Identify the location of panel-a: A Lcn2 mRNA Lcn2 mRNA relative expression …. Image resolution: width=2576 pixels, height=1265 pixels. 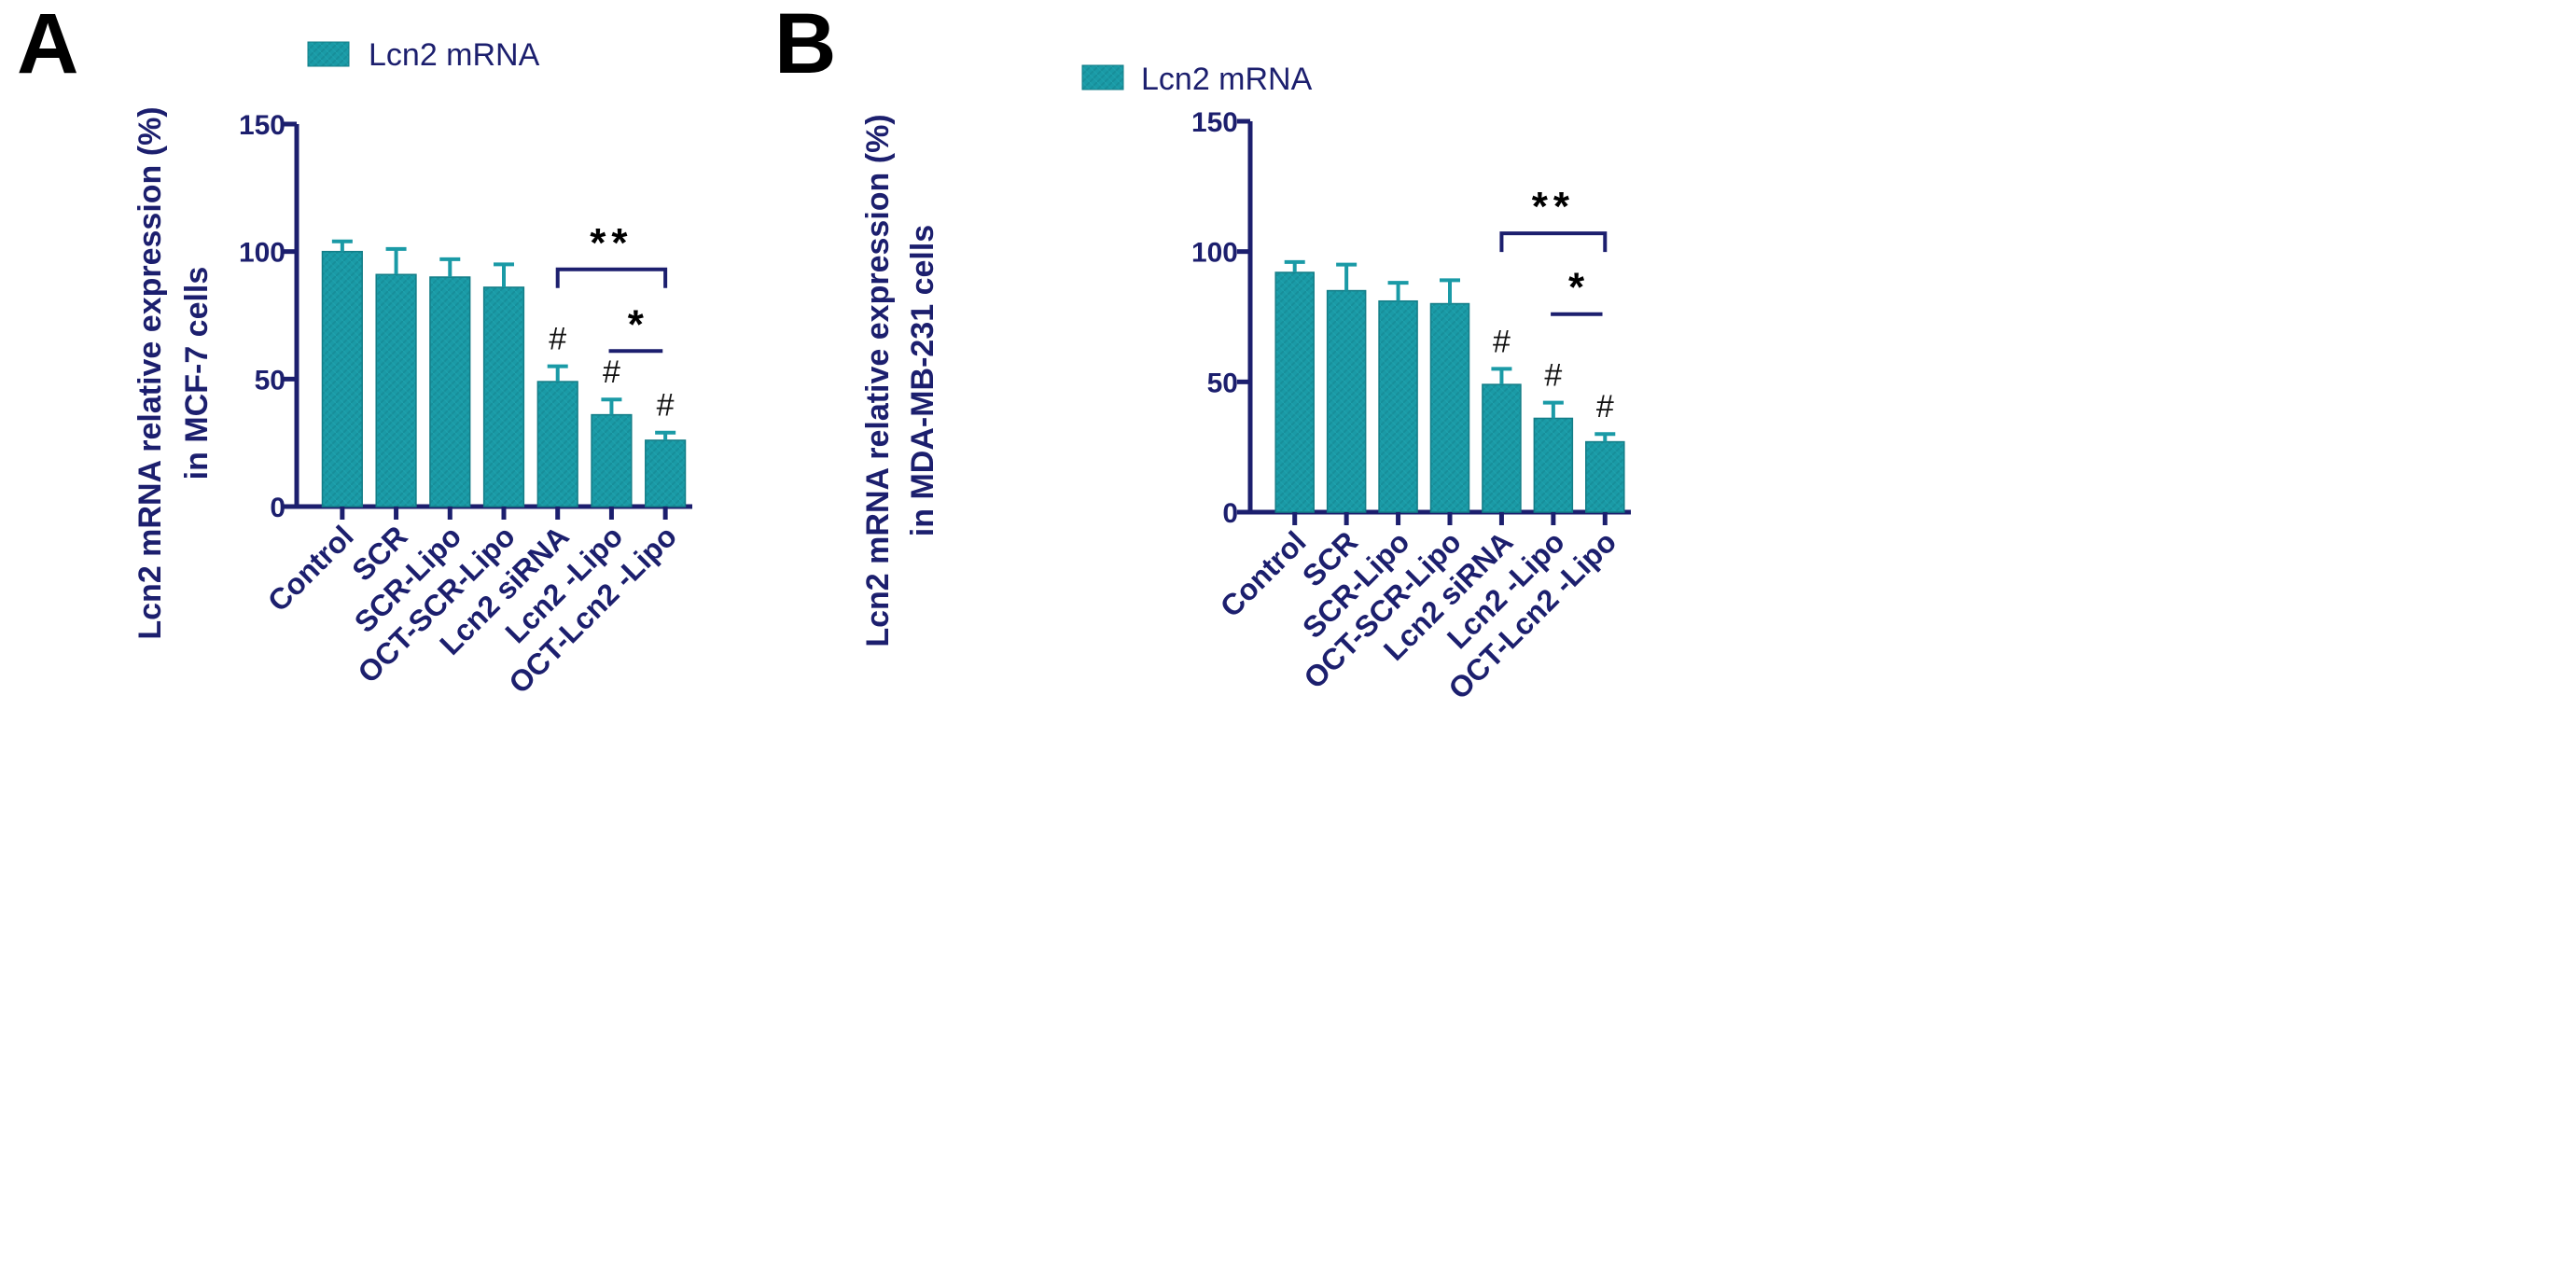
(354, 350).